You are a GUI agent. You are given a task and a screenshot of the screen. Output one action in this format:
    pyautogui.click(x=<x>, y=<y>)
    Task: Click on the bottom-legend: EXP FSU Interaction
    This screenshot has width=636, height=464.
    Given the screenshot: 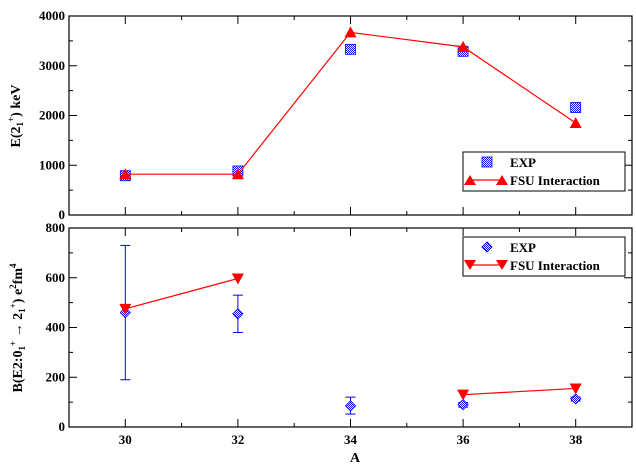 What is the action you would take?
    pyautogui.click(x=544, y=256)
    